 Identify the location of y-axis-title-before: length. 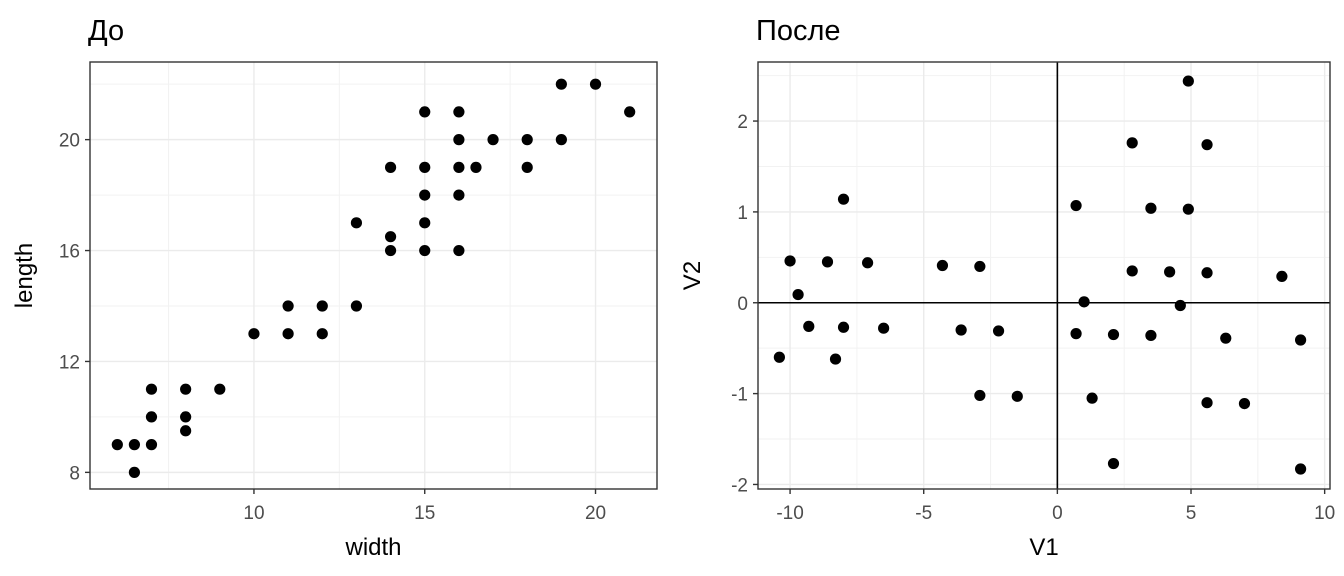
(24, 275).